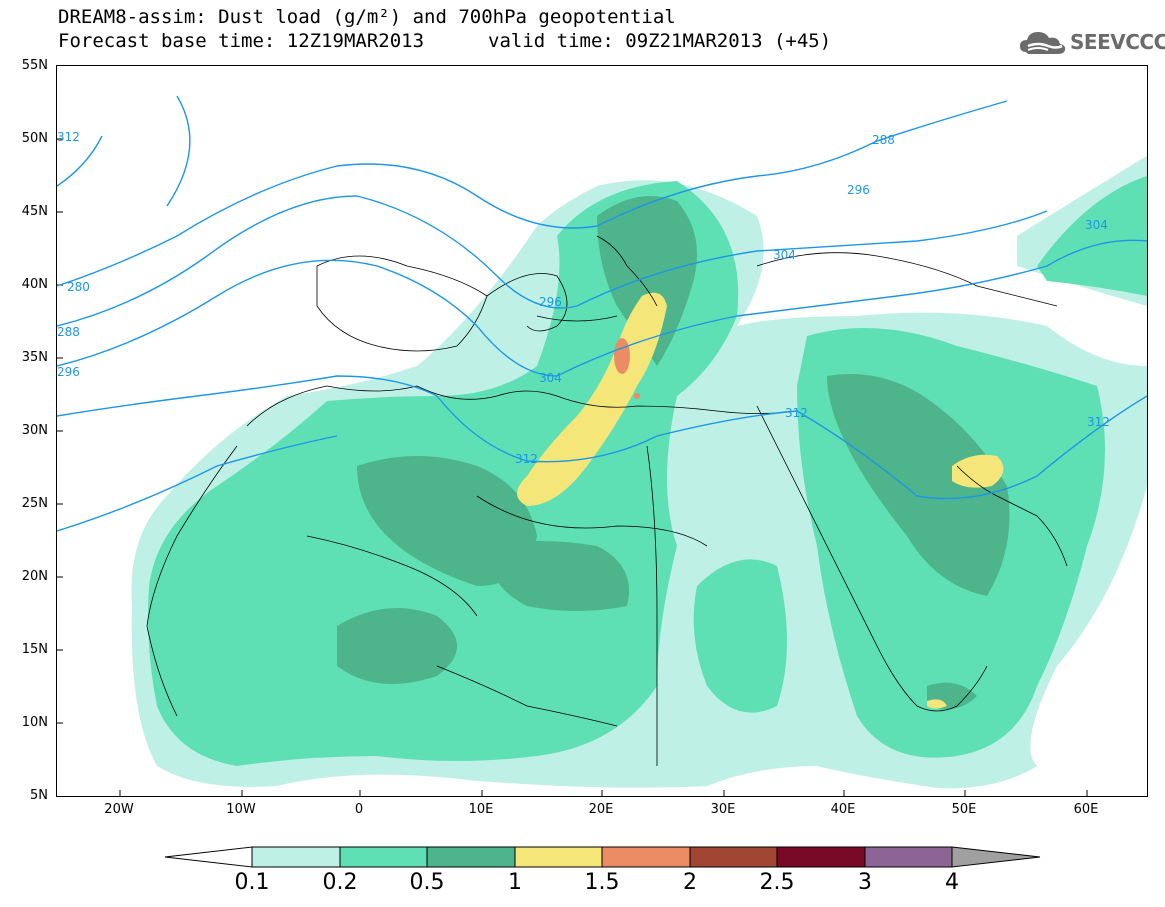 This screenshot has height=907, width=1165. I want to click on colorbar-label: 0.2, so click(340, 882).